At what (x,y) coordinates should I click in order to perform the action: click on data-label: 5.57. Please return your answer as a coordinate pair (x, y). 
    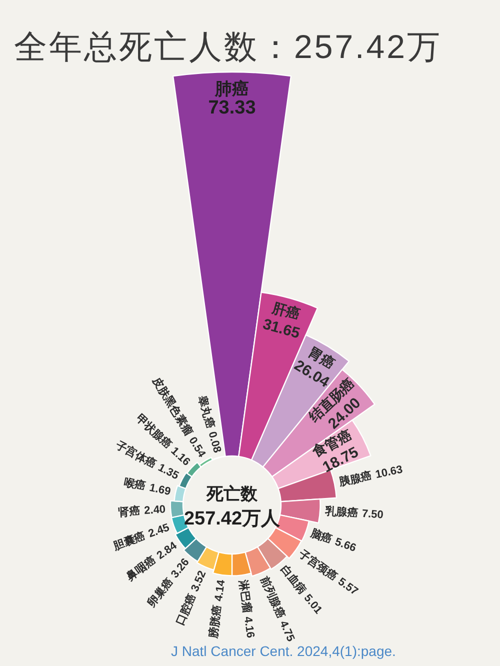
    Looking at the image, I should click on (348, 587).